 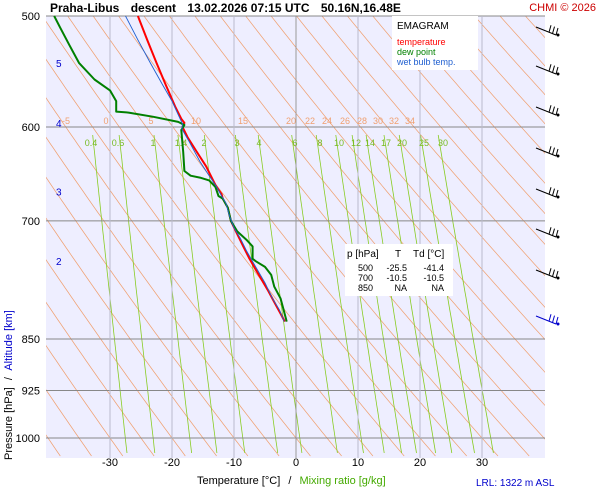 What do you see at coordinates (9, 340) in the screenshot?
I see `altitude-axis-label: Altitude [km]` at bounding box center [9, 340].